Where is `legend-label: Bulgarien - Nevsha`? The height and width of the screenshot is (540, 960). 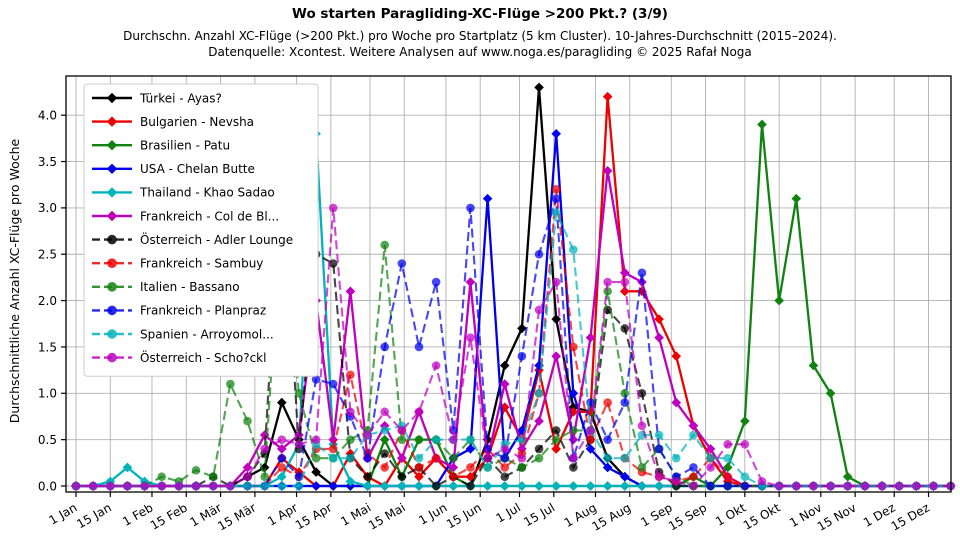 legend-label: Bulgarien - Nevsha is located at coordinates (197, 122).